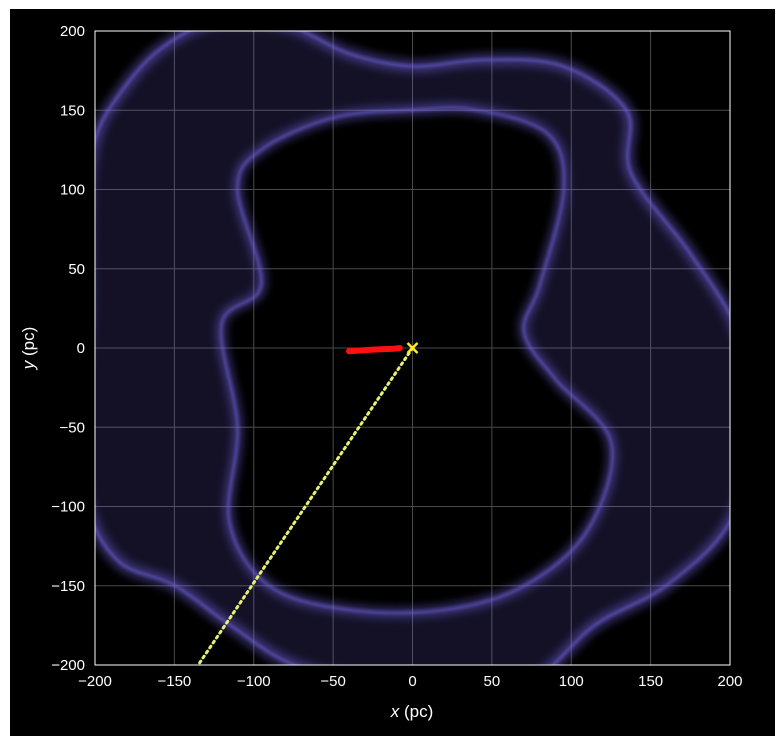  Describe the element at coordinates (650, 681) in the screenshot. I see `x-tick-label: 150` at that location.